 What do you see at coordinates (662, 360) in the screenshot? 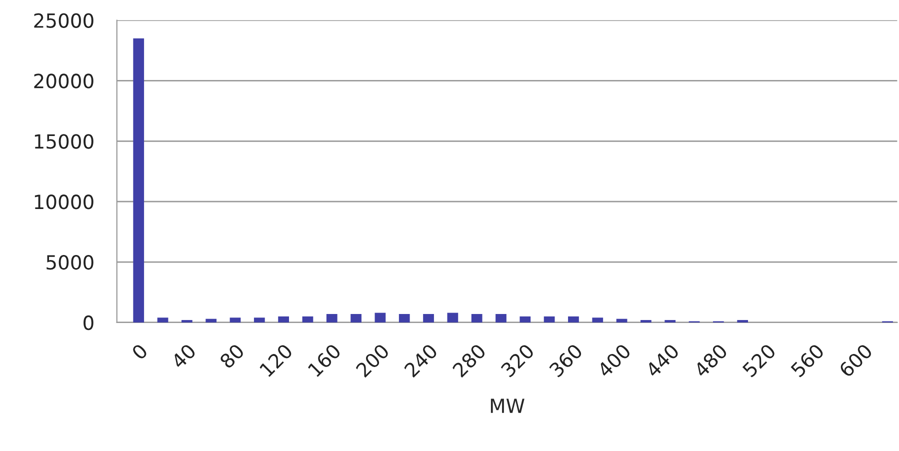
I see `x-tick-label: 440` at bounding box center [662, 360].